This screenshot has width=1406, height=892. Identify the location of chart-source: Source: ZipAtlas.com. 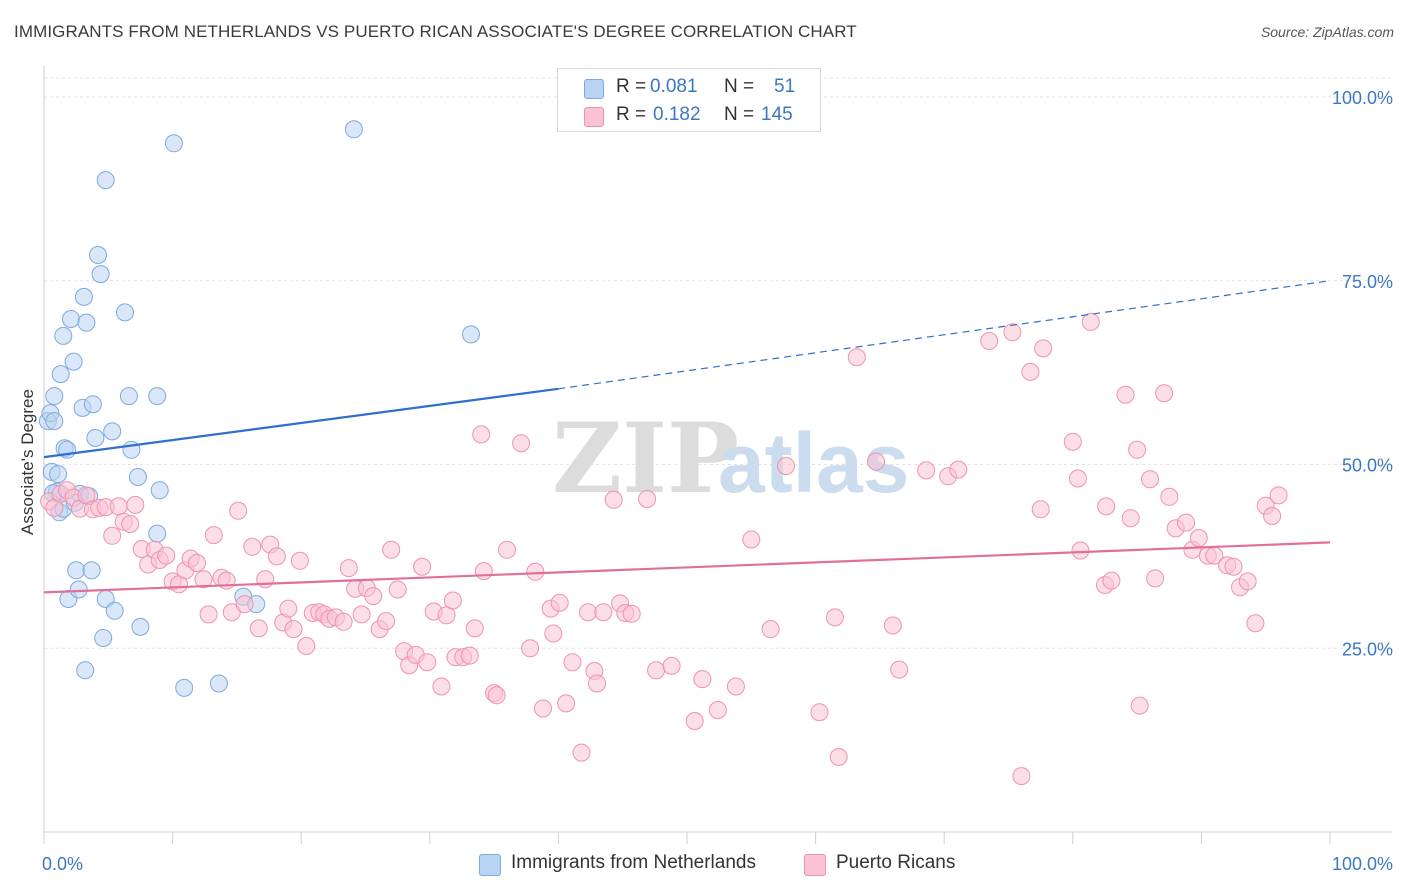
(1327, 32).